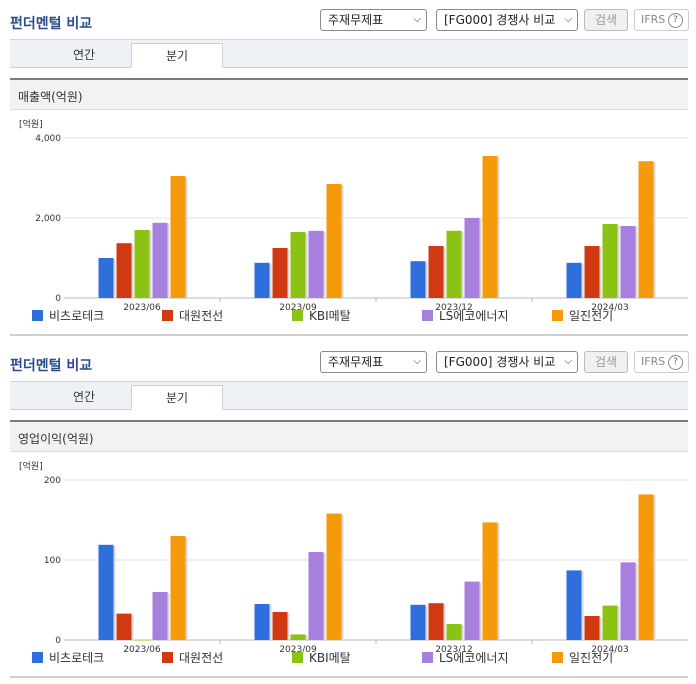  I want to click on y-tick-label: 4,000, so click(48, 139).